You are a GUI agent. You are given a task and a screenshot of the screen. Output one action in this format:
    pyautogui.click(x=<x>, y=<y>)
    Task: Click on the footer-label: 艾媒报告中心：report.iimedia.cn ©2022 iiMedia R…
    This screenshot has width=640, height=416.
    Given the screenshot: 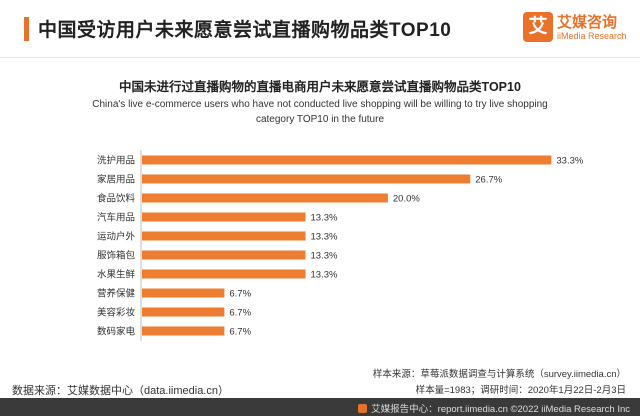 What is the action you would take?
    pyautogui.click(x=500, y=409)
    